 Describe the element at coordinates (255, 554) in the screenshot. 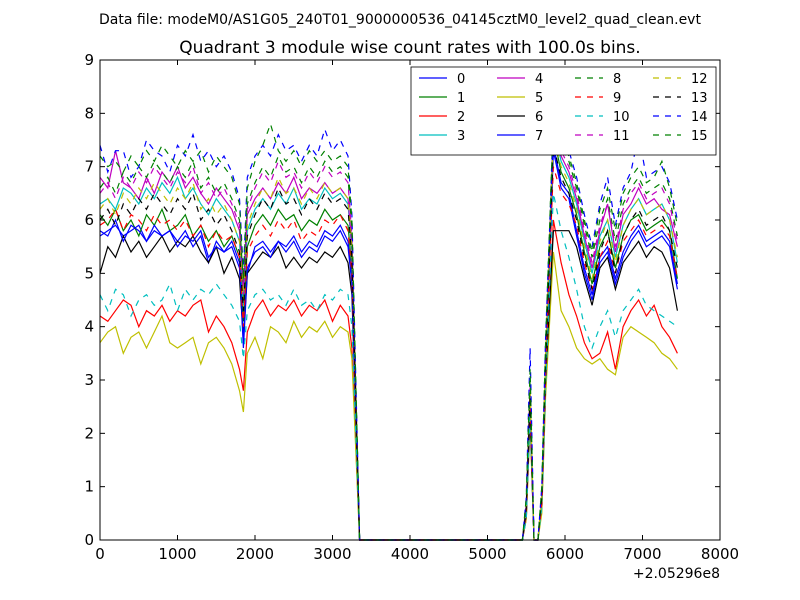

I see `x-tick-label-2: 2000` at that location.